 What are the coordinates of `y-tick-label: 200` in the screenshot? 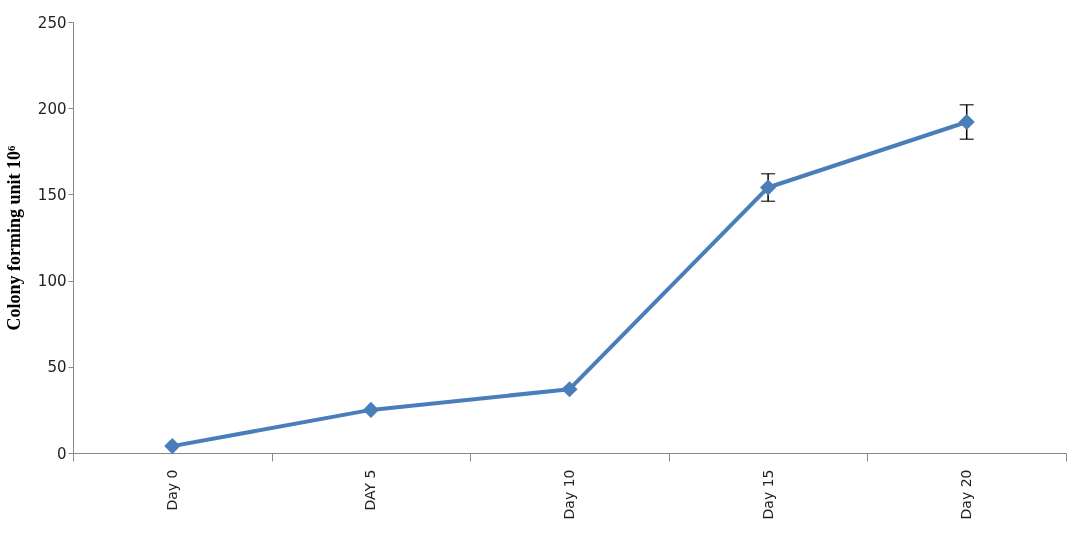 It's located at (52, 108).